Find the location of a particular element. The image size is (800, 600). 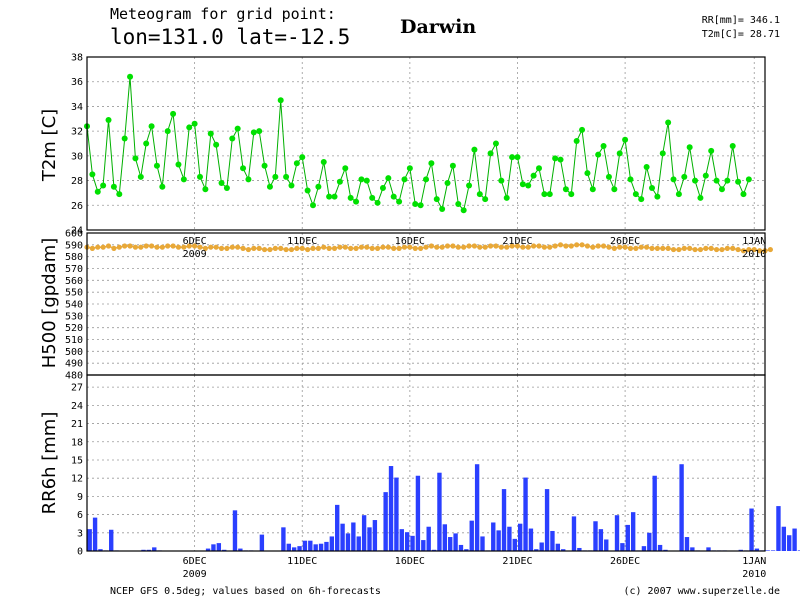

y-tick-label: 30 is located at coordinates (77, 156).